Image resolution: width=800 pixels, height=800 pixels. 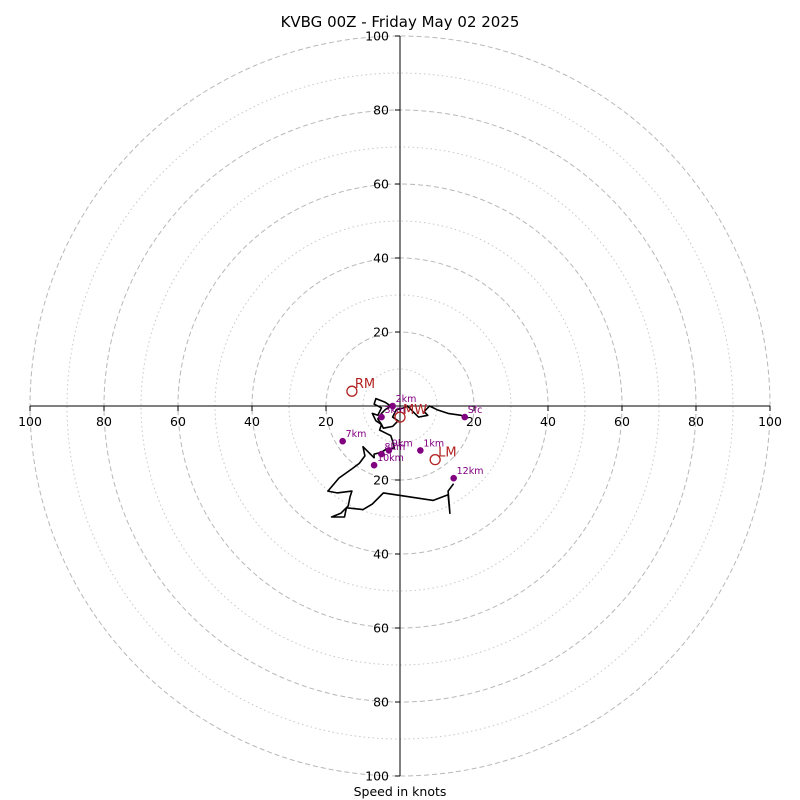 I want to click on chart-title: KVBG 00Z - Friday May 02 2025, so click(x=400, y=22).